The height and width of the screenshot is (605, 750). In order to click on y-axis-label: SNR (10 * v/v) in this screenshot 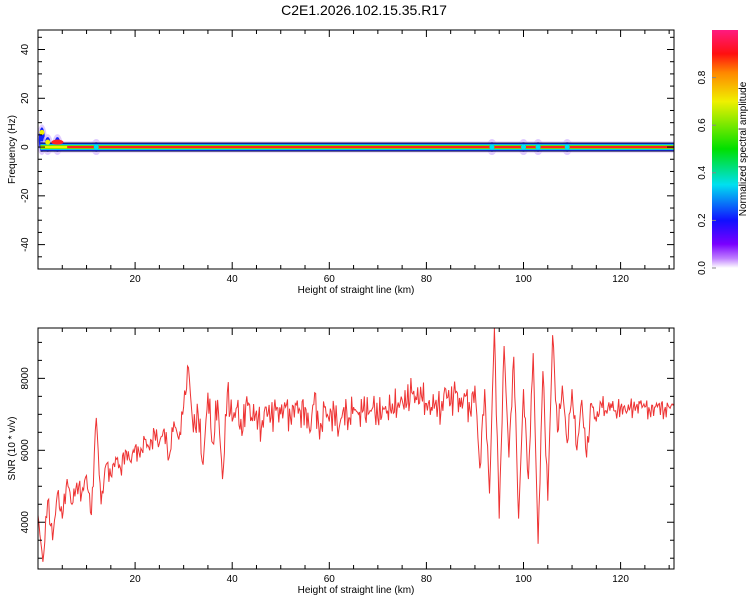, I will do `click(12, 449)`.